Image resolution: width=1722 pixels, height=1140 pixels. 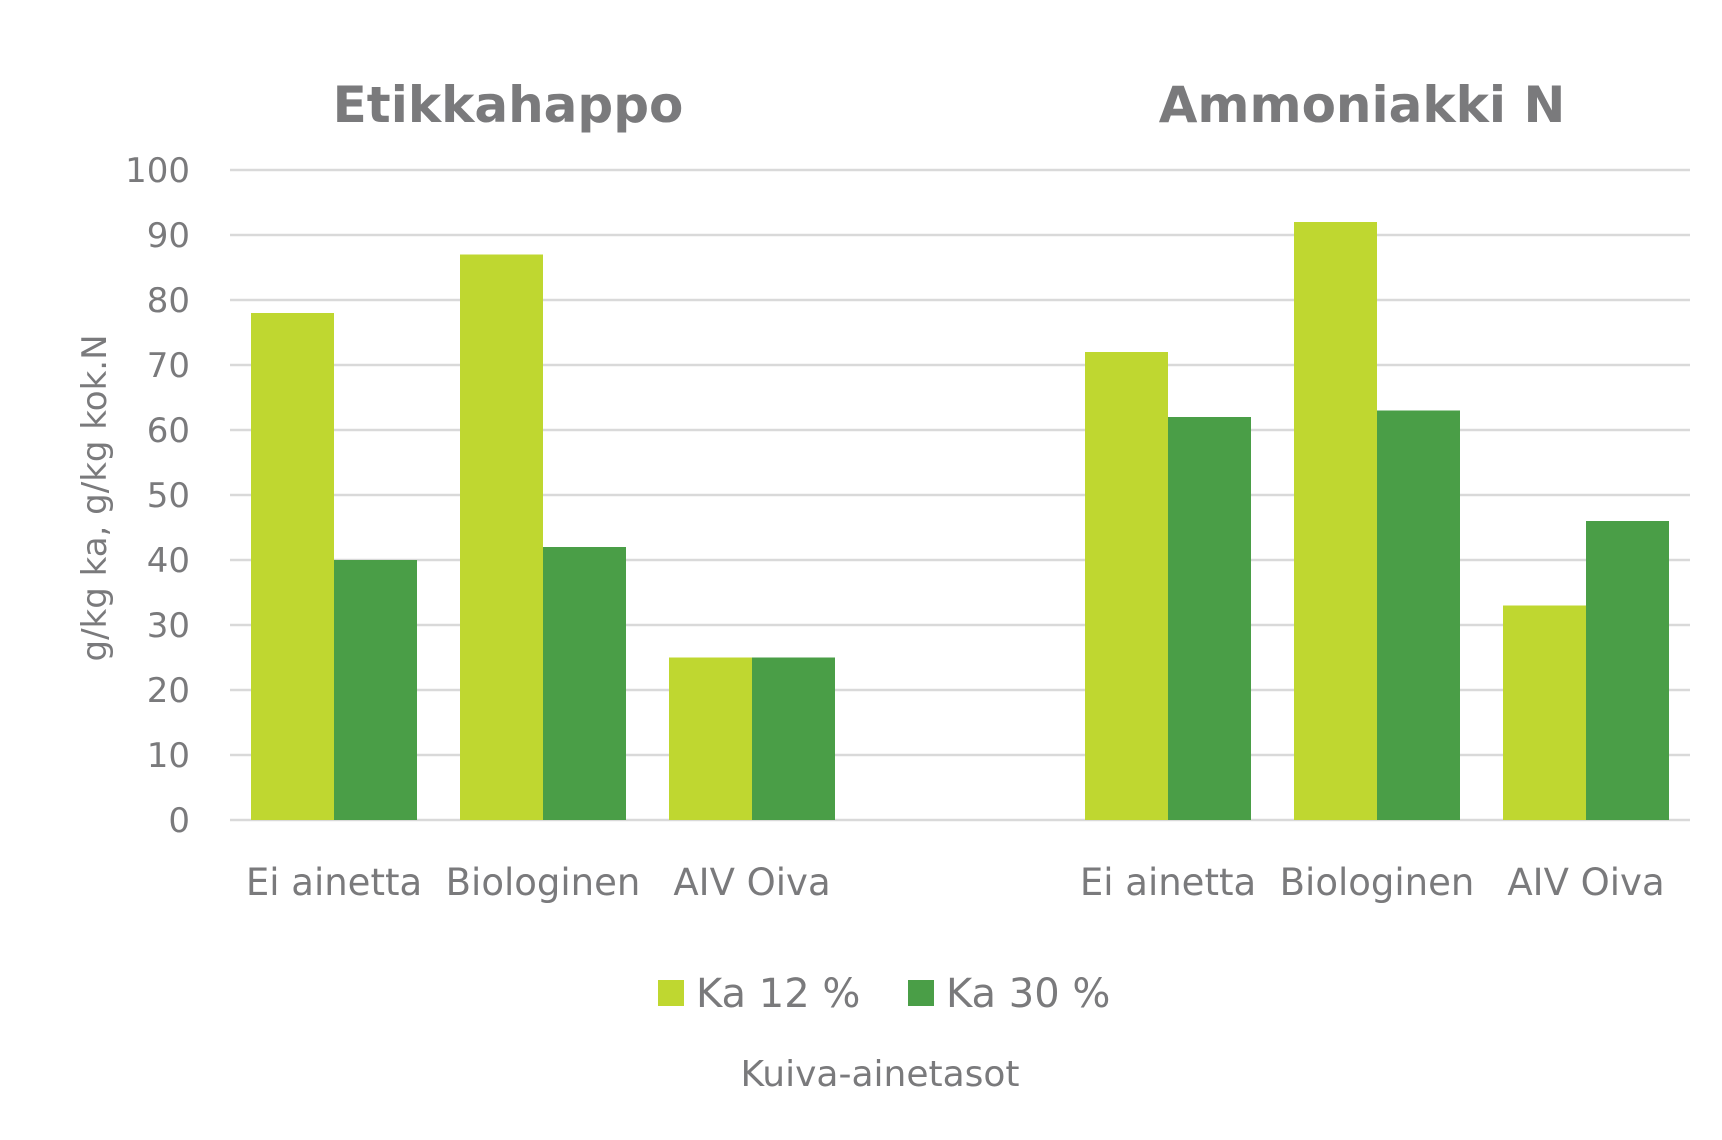 I want to click on y-tick-label: 90, so click(x=168, y=236).